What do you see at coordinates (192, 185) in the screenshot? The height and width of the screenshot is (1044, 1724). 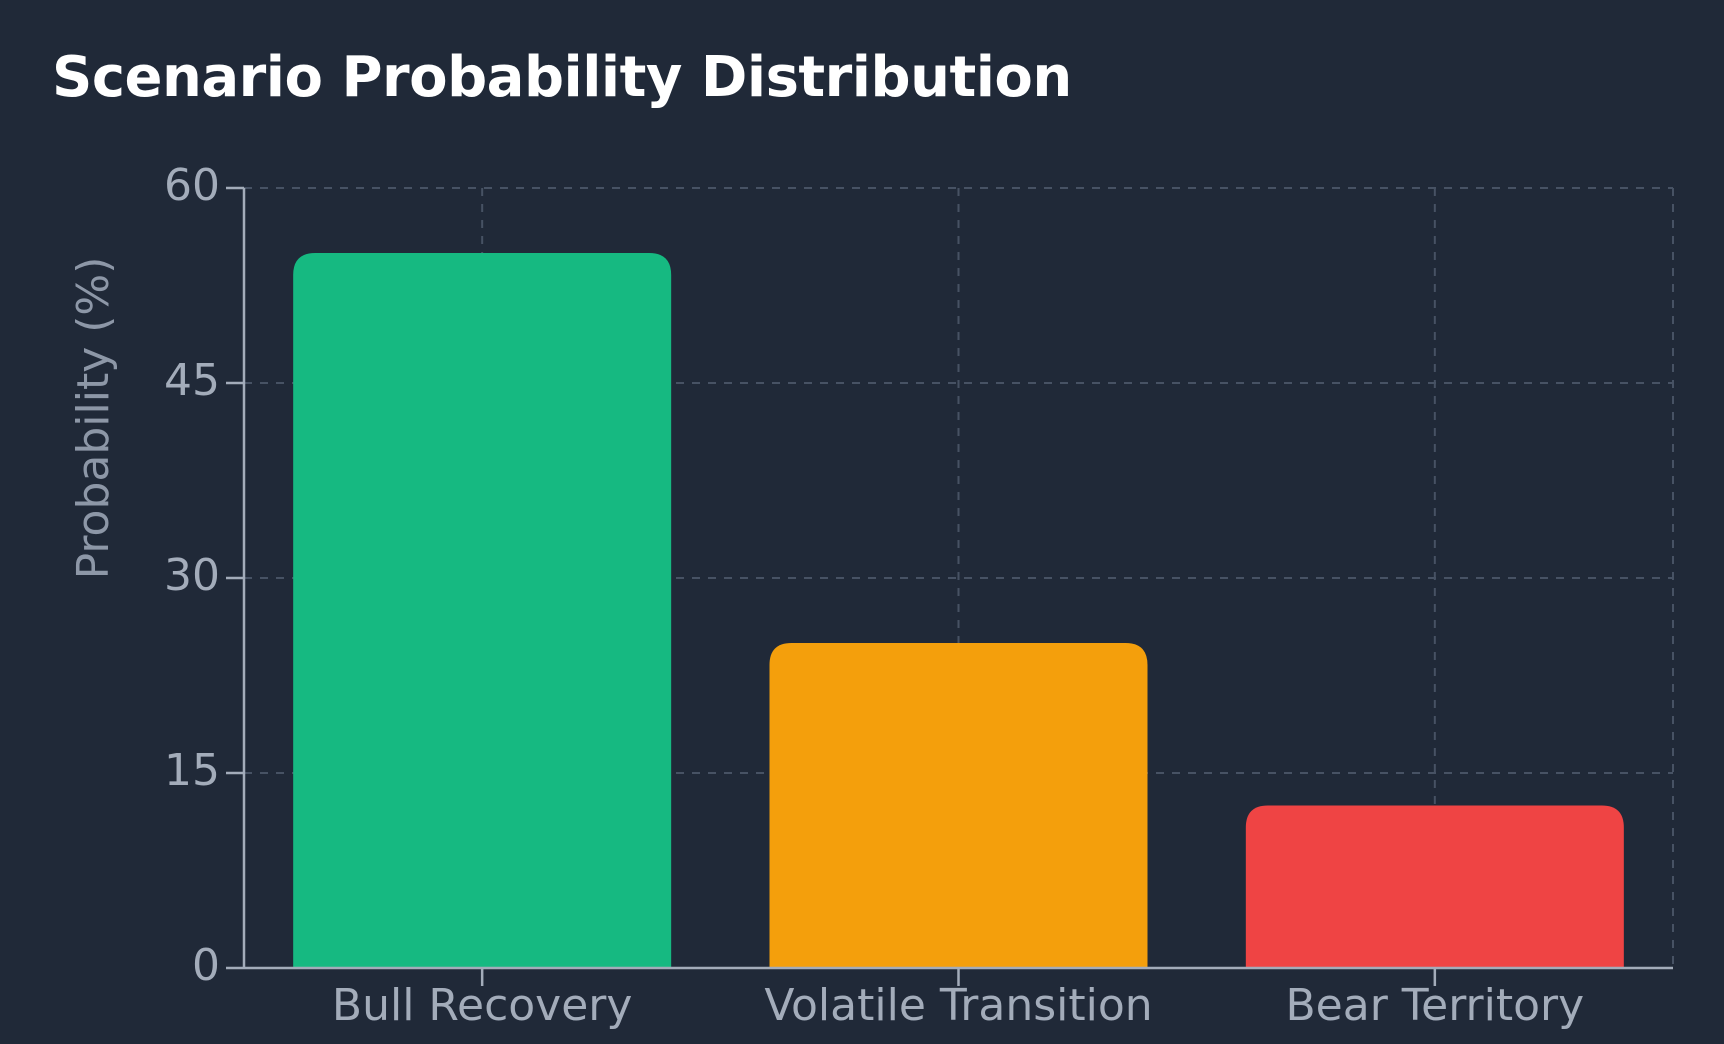 I see `y-tick-label: 60` at bounding box center [192, 185].